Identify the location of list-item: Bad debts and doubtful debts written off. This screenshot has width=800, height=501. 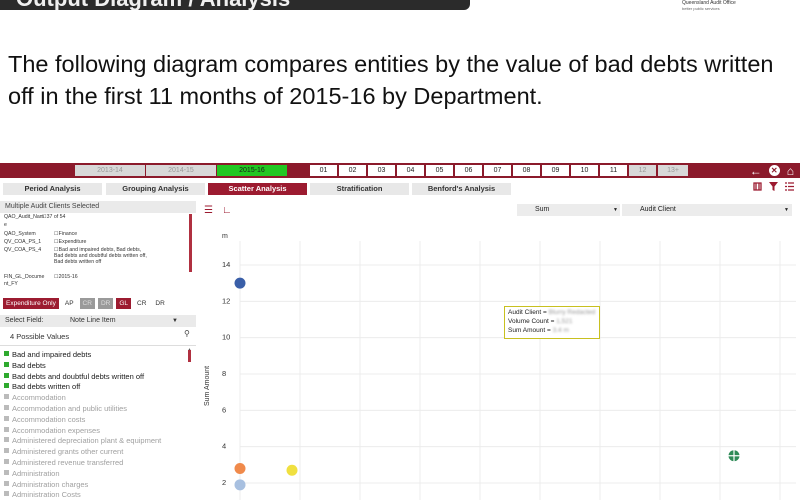
(99, 377).